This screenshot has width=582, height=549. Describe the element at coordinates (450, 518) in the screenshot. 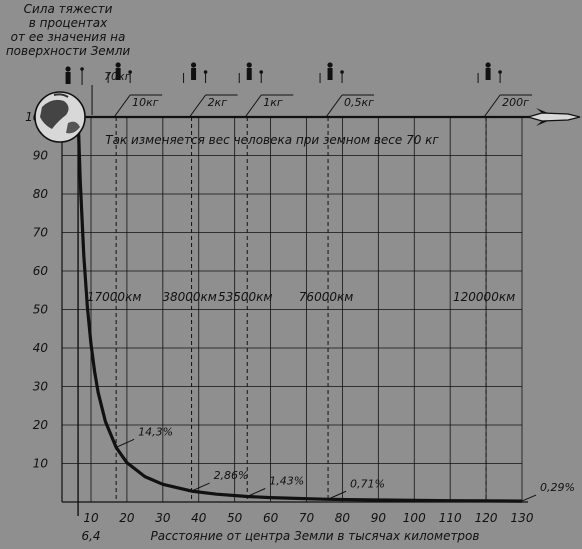

I see `x-tick-label: 110` at that location.